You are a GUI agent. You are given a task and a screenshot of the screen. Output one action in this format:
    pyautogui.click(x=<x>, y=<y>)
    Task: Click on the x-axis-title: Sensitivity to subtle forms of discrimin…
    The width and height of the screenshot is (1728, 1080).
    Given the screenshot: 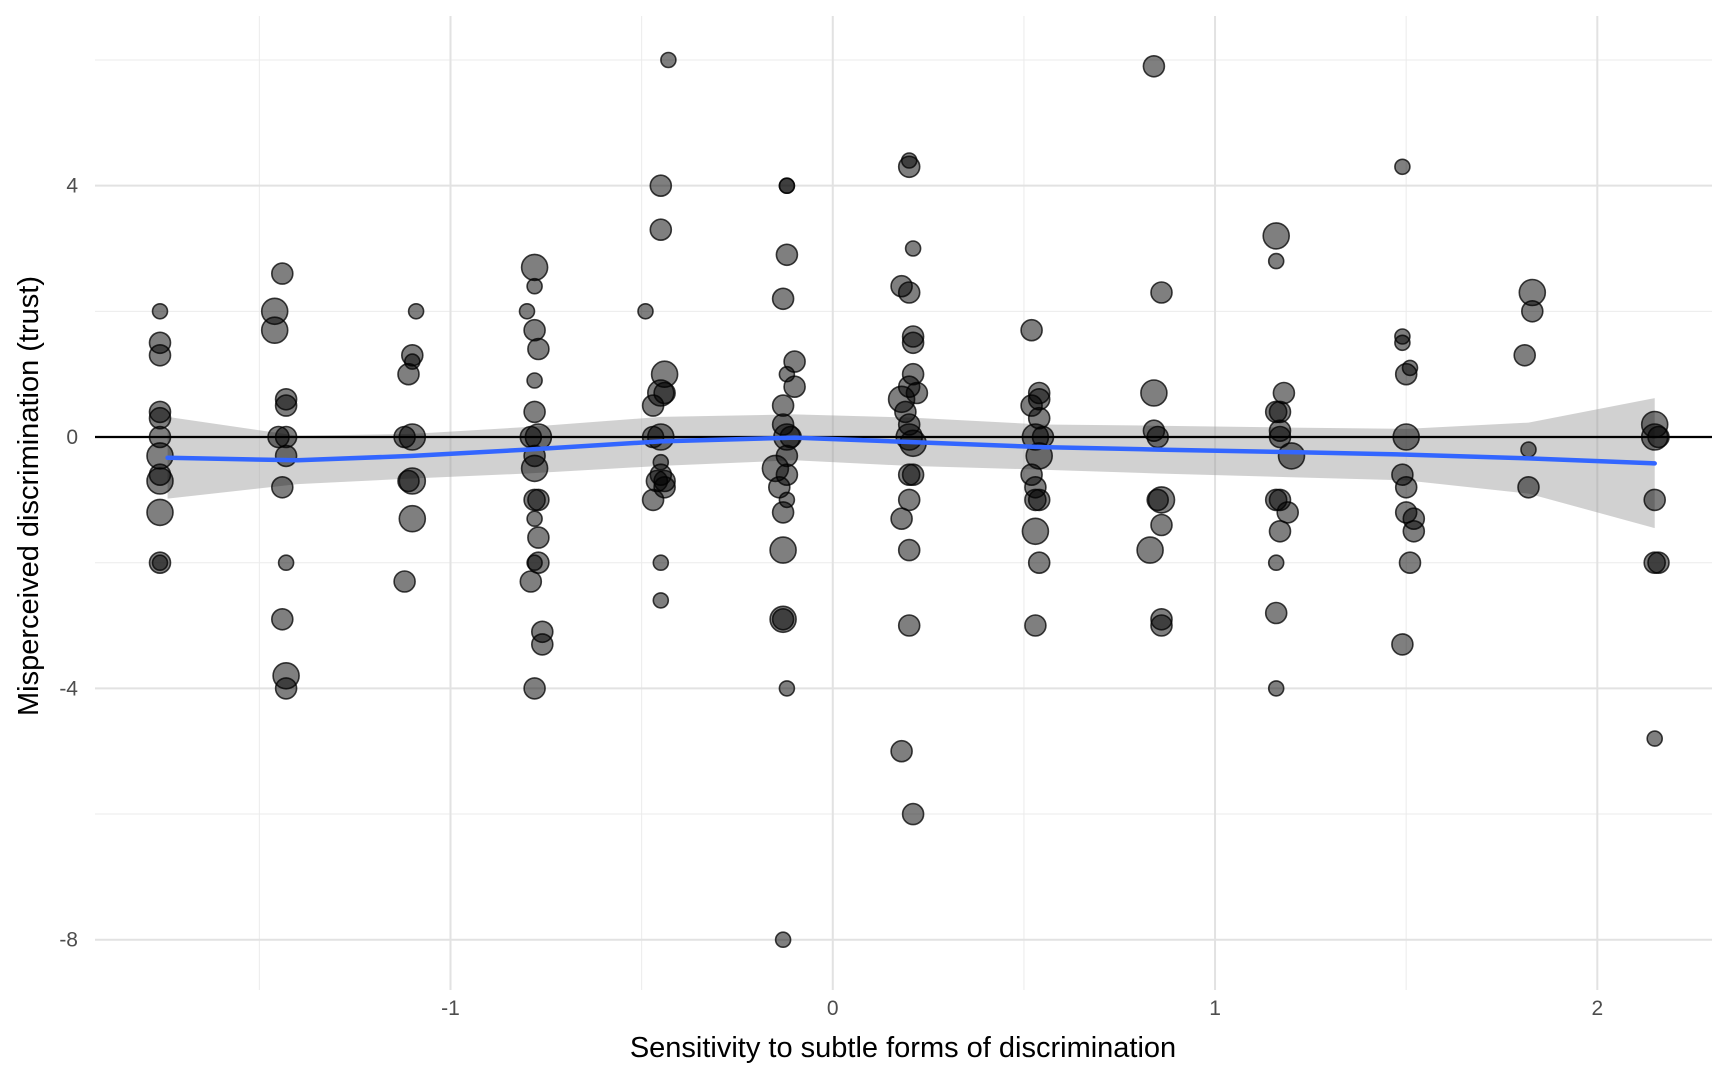 What is the action you would take?
    pyautogui.click(x=903, y=1048)
    